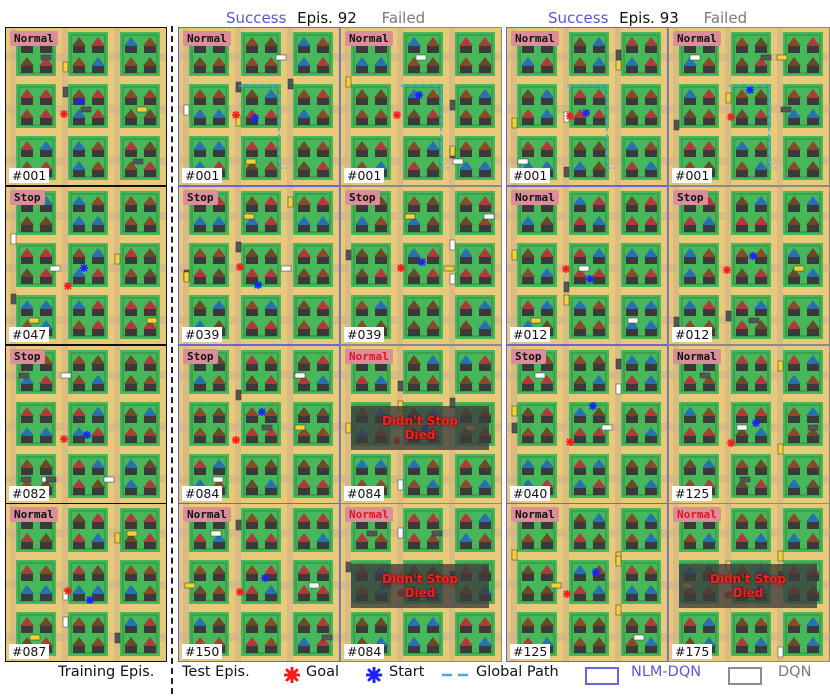 The height and width of the screenshot is (700, 830). Describe the element at coordinates (327, 18) in the screenshot. I see `episode-label: Epis. 92` at that location.